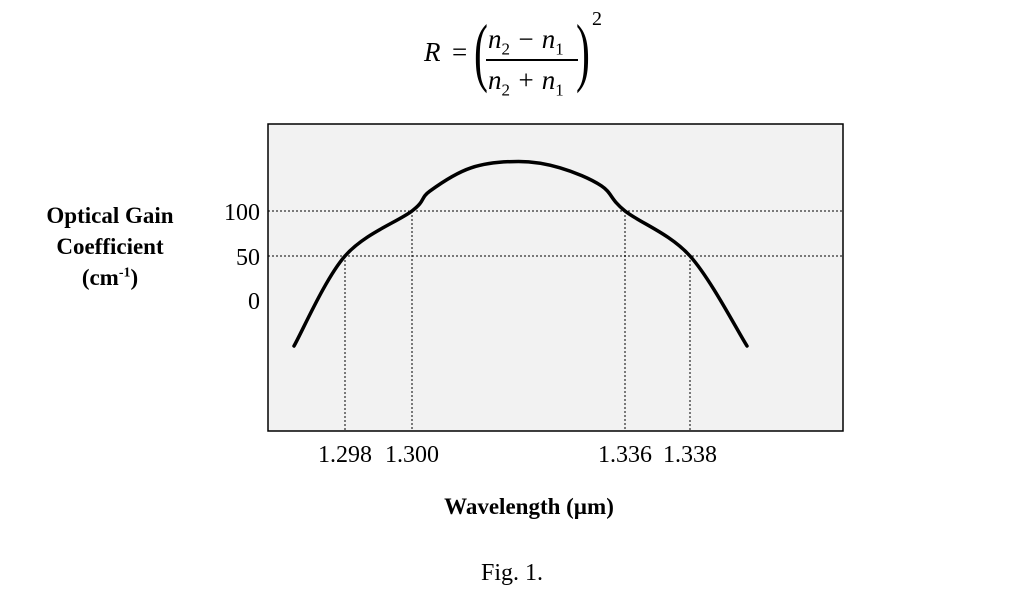 Image resolution: width=1024 pixels, height=603 pixels. I want to click on formula-equals: =, so click(460, 52).